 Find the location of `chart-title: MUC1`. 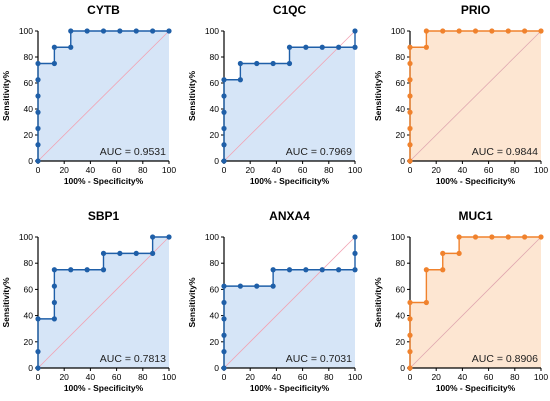

chart-title: MUC1 is located at coordinates (475, 216).